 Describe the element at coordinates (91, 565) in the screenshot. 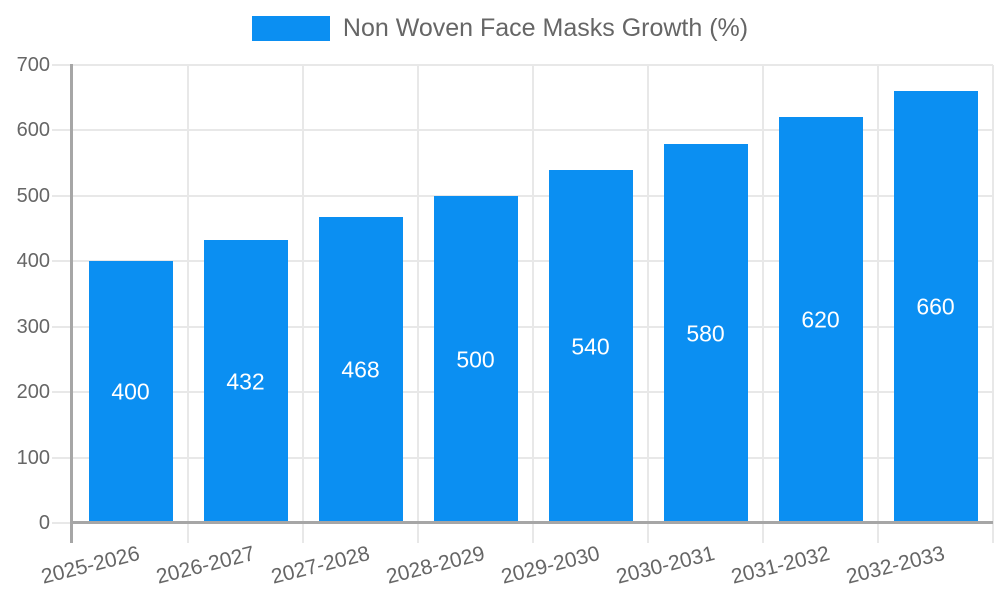

I see `x-axis-category-label: 2025-2026` at that location.